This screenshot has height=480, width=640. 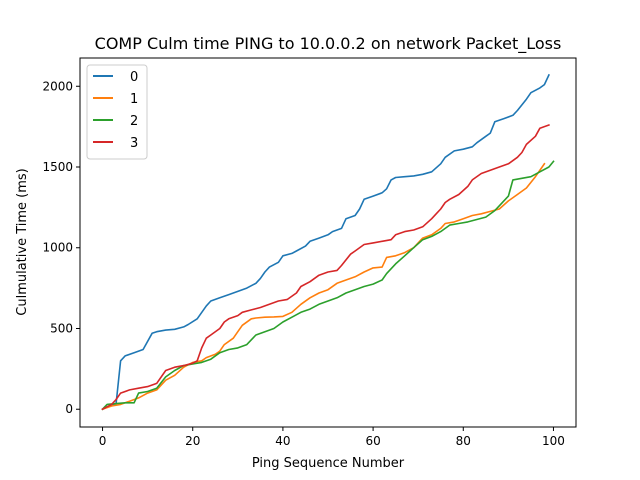 What do you see at coordinates (103, 441) in the screenshot?
I see `x-tick-label: 0` at bounding box center [103, 441].